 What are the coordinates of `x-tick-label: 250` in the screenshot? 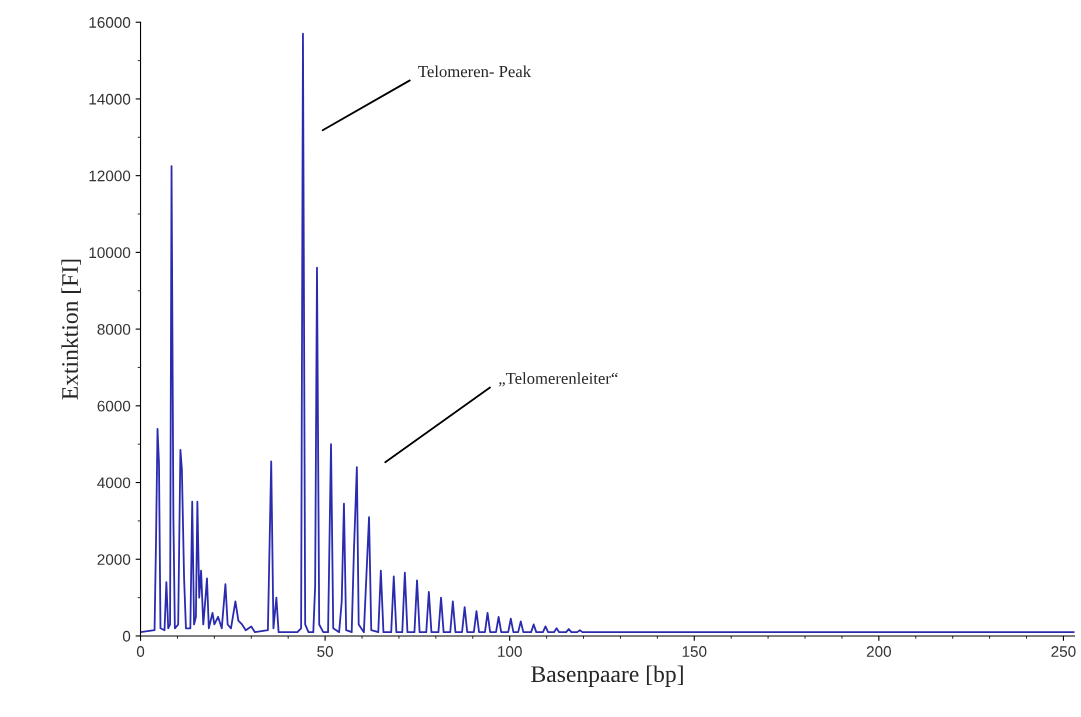 It's located at (1063, 651).